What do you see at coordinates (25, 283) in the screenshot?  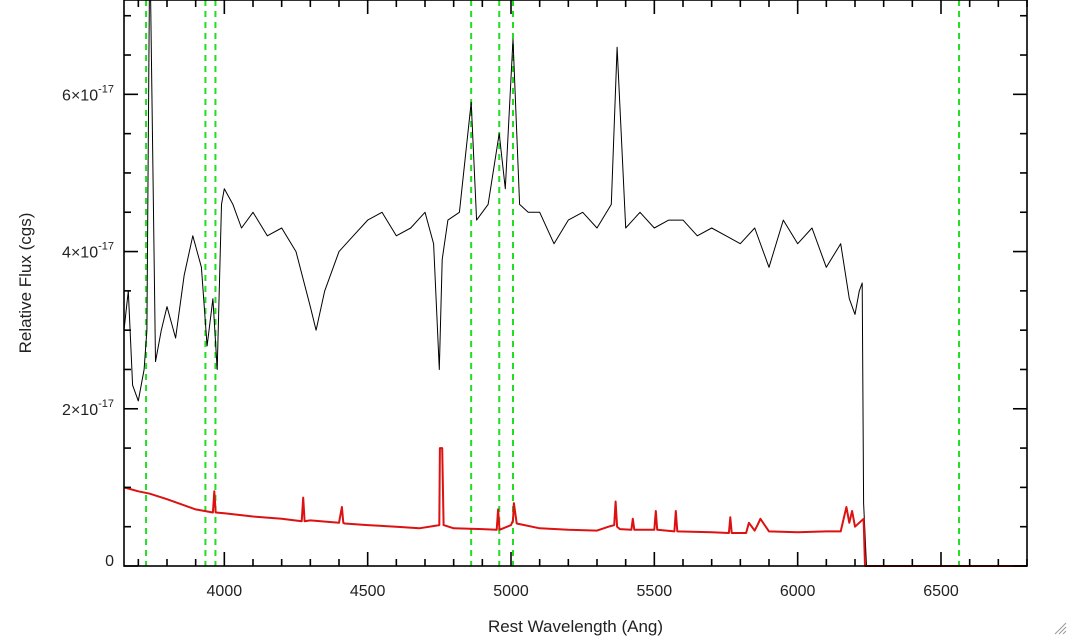 I see `y-axis-title: Relative Flux (cgs)` at bounding box center [25, 283].